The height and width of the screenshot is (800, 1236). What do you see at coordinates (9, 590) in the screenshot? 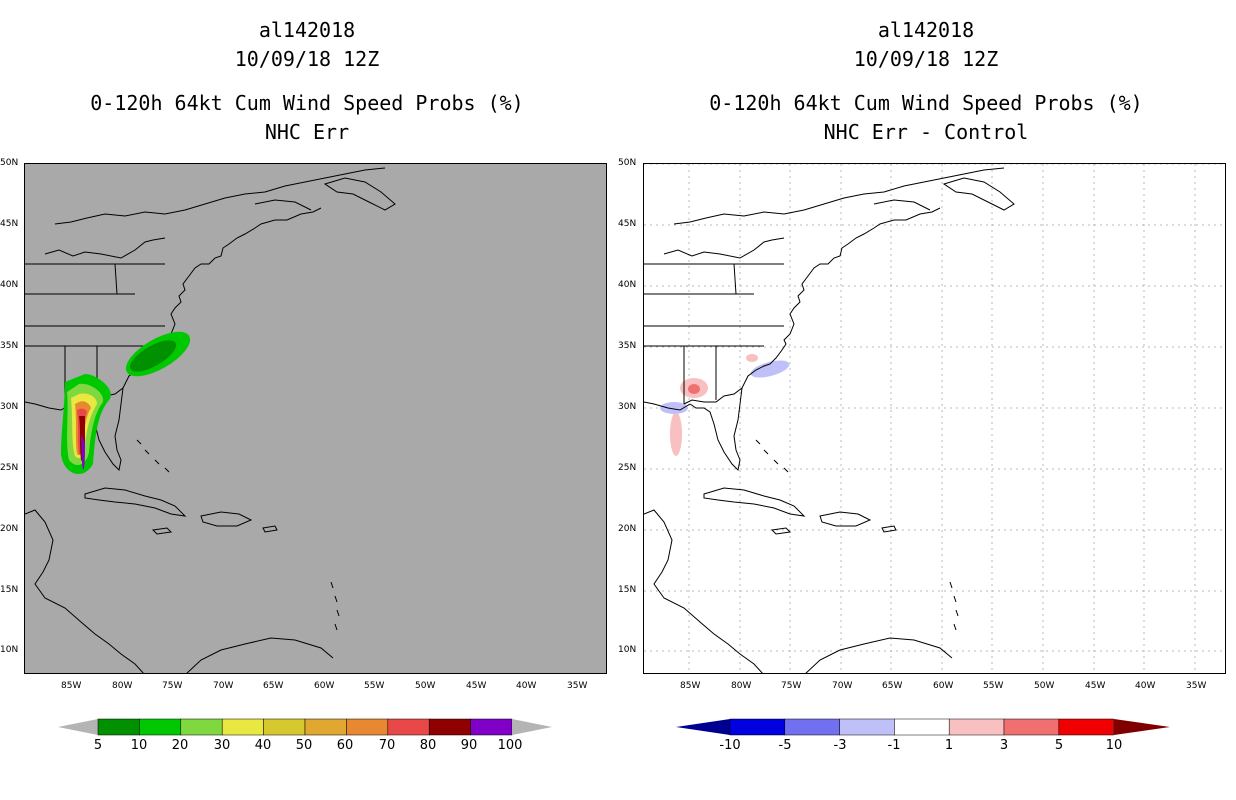
I see `left-lat-label: 15N` at bounding box center [9, 590].